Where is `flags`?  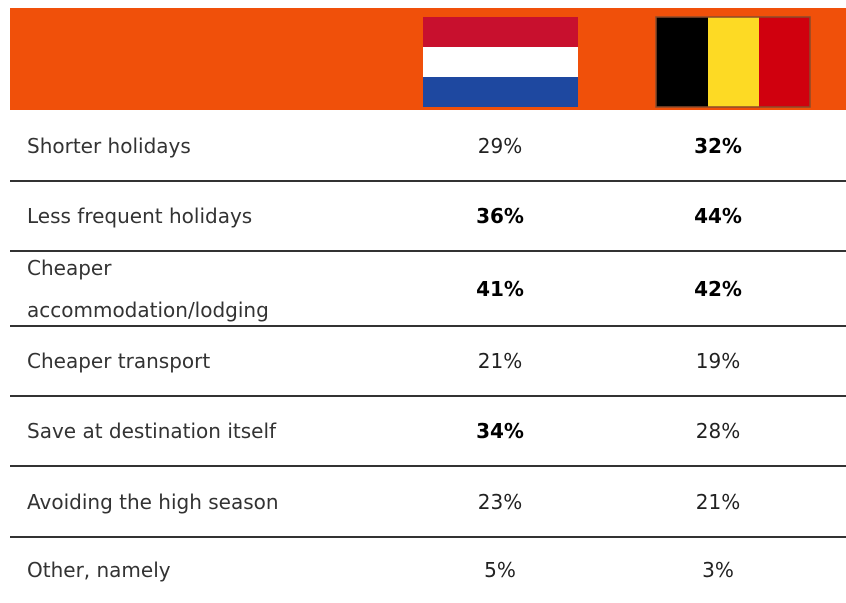
flags is located at coordinates (617, 62).